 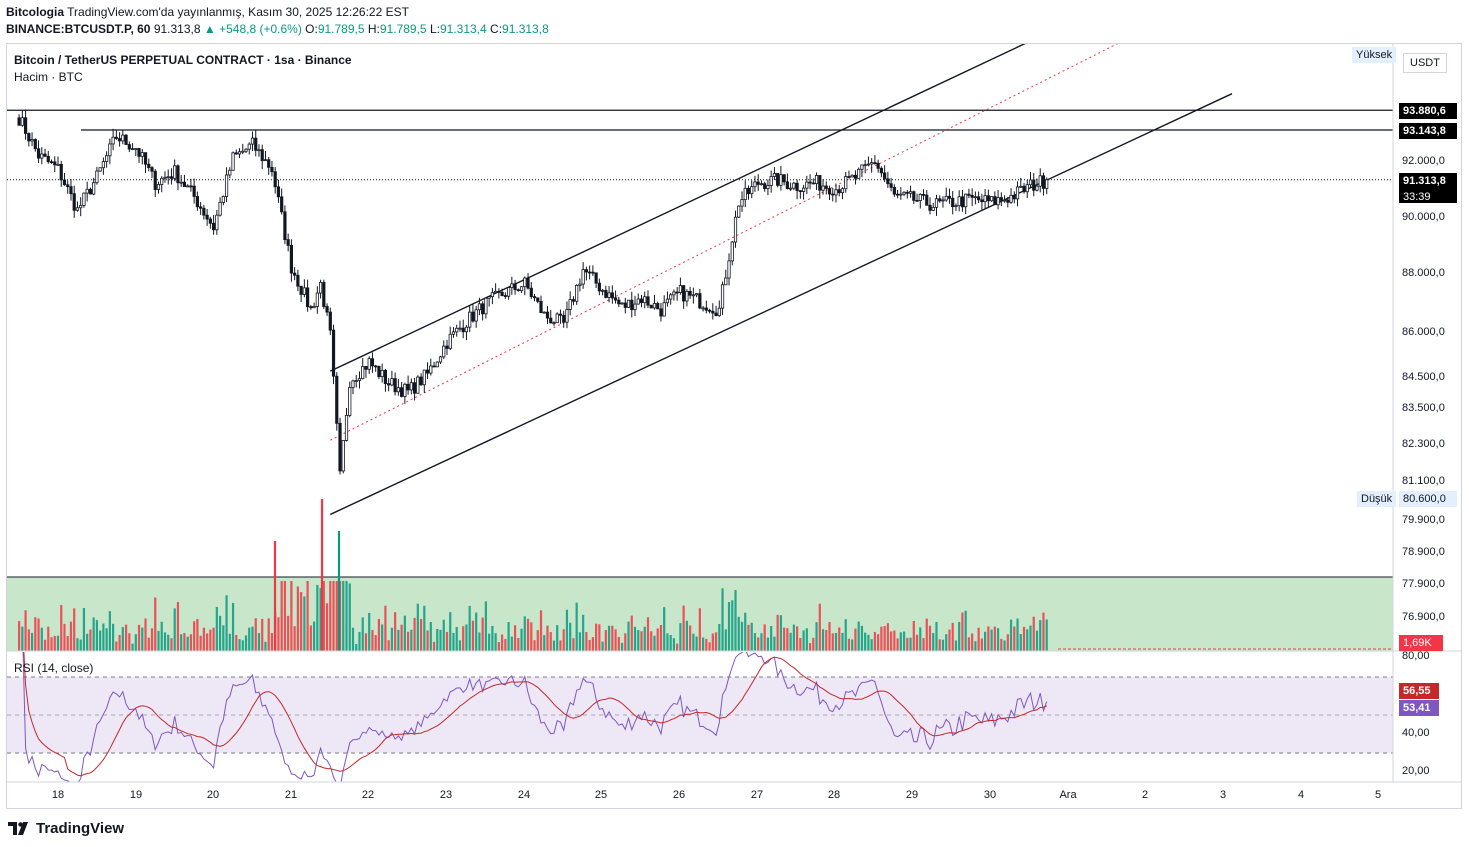 What do you see at coordinates (78, 29) in the screenshot?
I see `symbol-interval: BINANCE:BTCUSDT.P, 60` at bounding box center [78, 29].